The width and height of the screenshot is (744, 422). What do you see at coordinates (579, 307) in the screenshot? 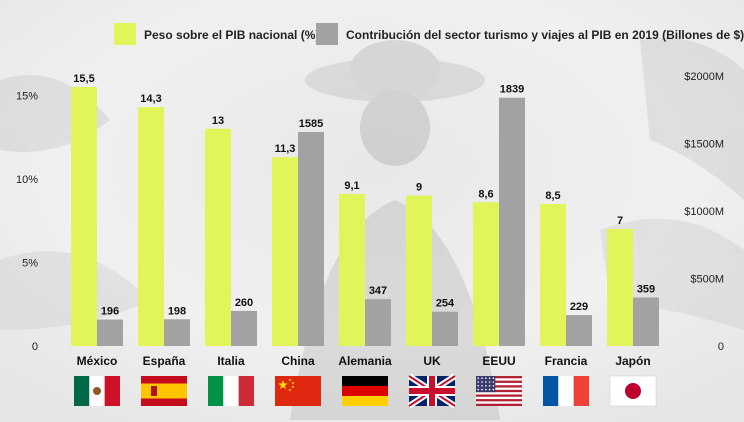
I see `data-label-contribucion: 229` at bounding box center [579, 307].